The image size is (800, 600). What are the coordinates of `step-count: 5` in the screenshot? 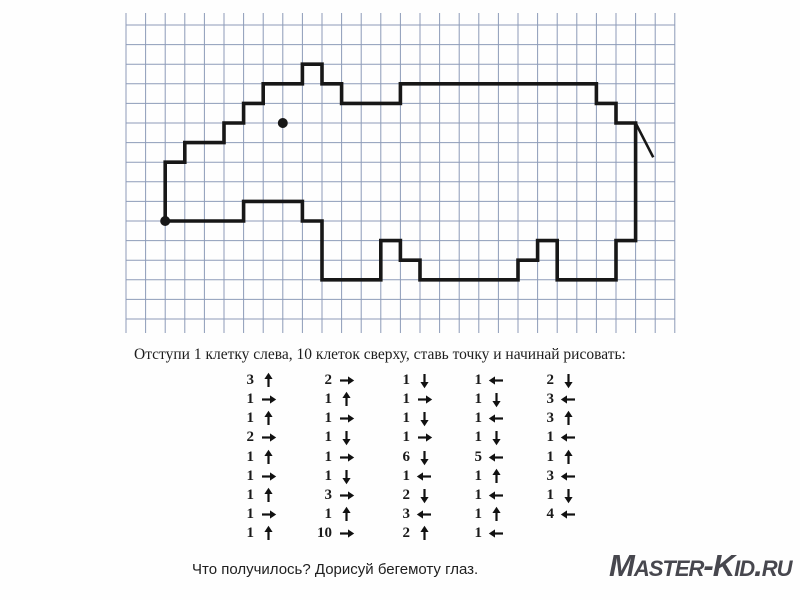 It's located at (478, 456).